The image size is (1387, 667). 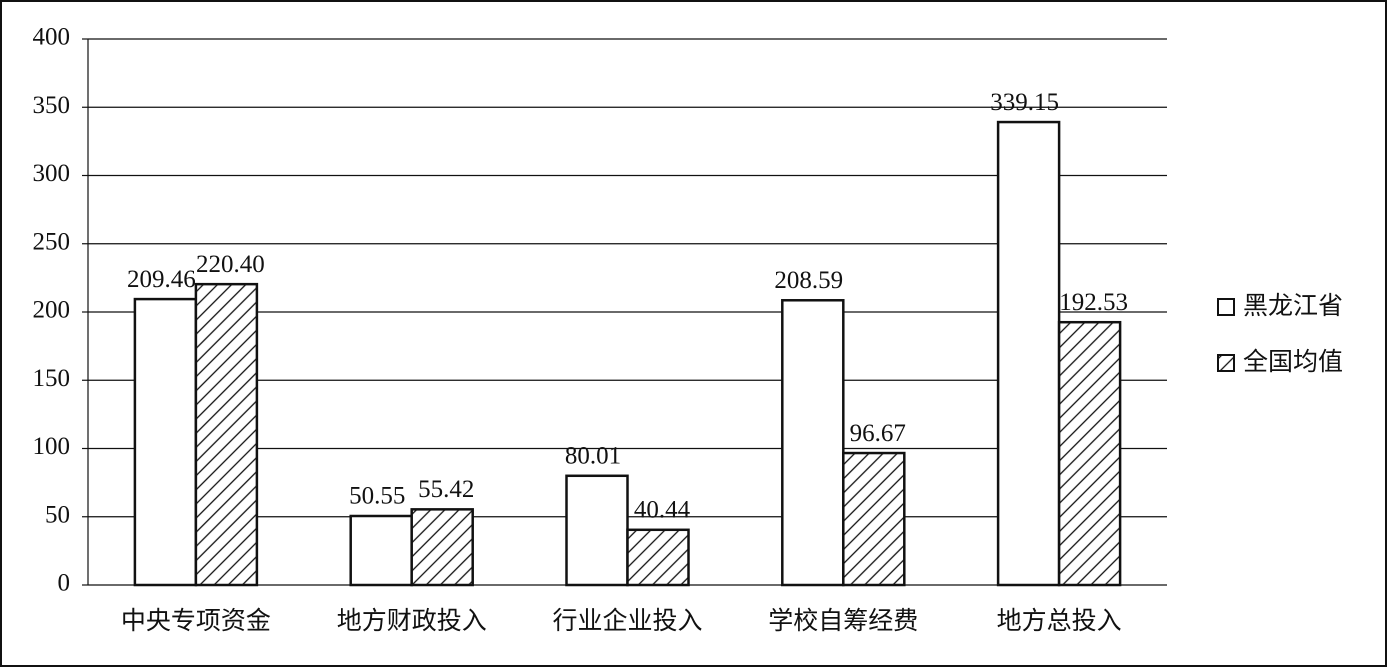 I want to click on x-tick-label: 学校自筹经费, so click(x=843, y=620).